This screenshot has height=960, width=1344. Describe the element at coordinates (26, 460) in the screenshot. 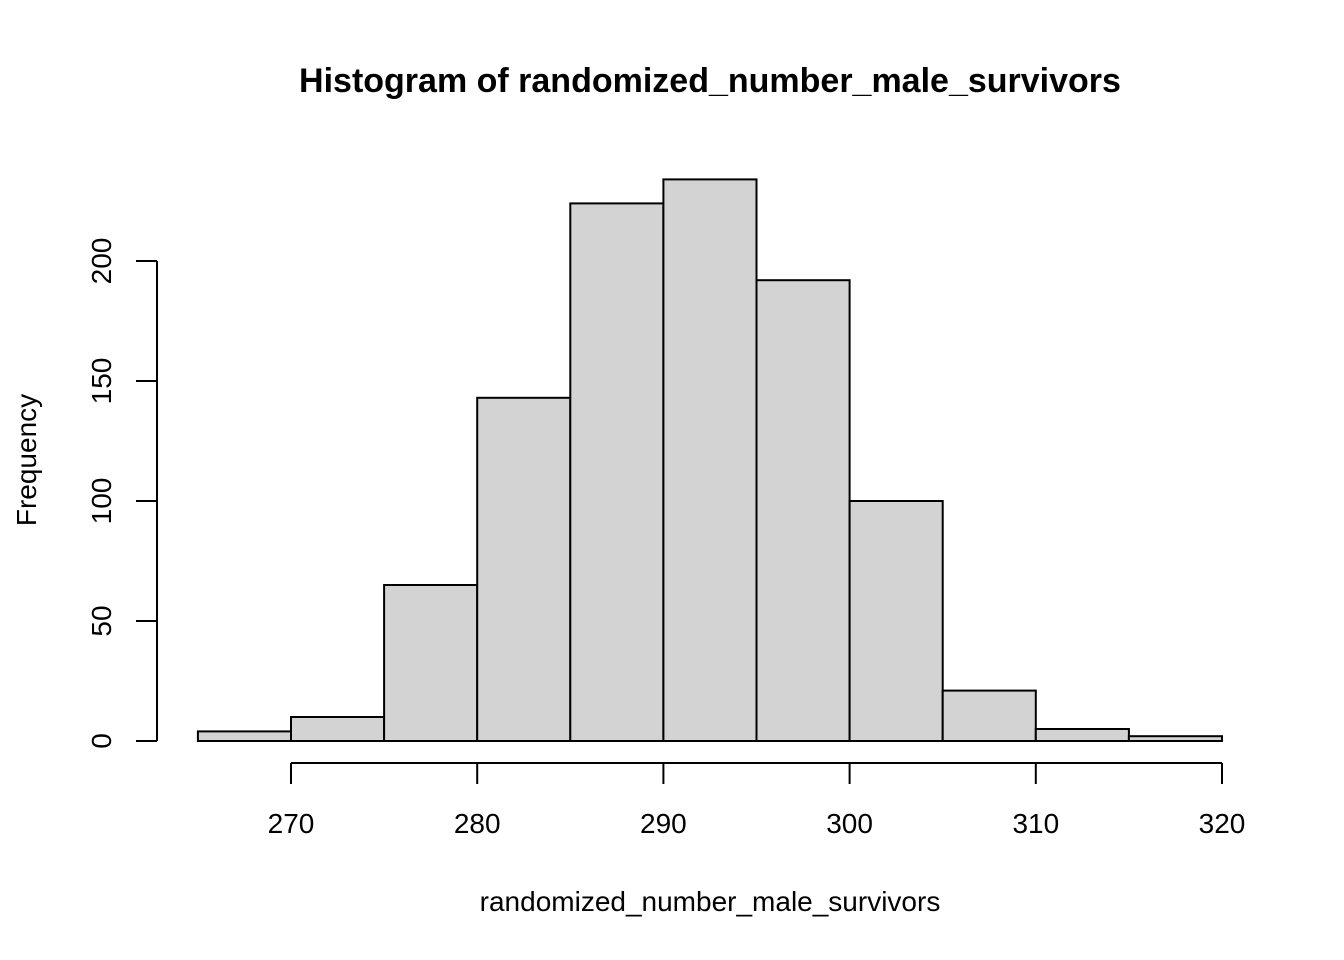

I see `y-axis-label: Frequency` at that location.